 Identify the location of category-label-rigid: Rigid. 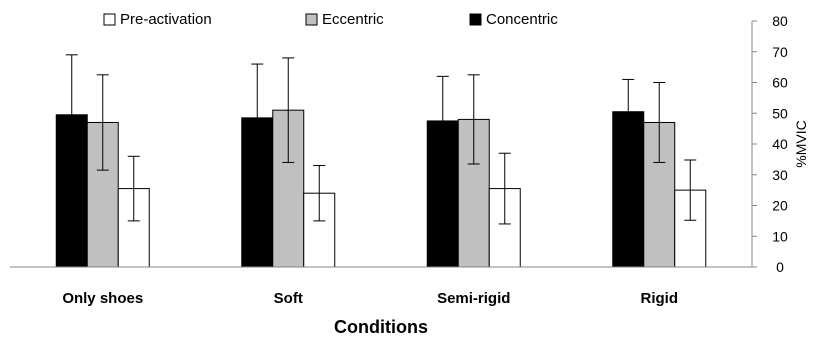
(660, 298).